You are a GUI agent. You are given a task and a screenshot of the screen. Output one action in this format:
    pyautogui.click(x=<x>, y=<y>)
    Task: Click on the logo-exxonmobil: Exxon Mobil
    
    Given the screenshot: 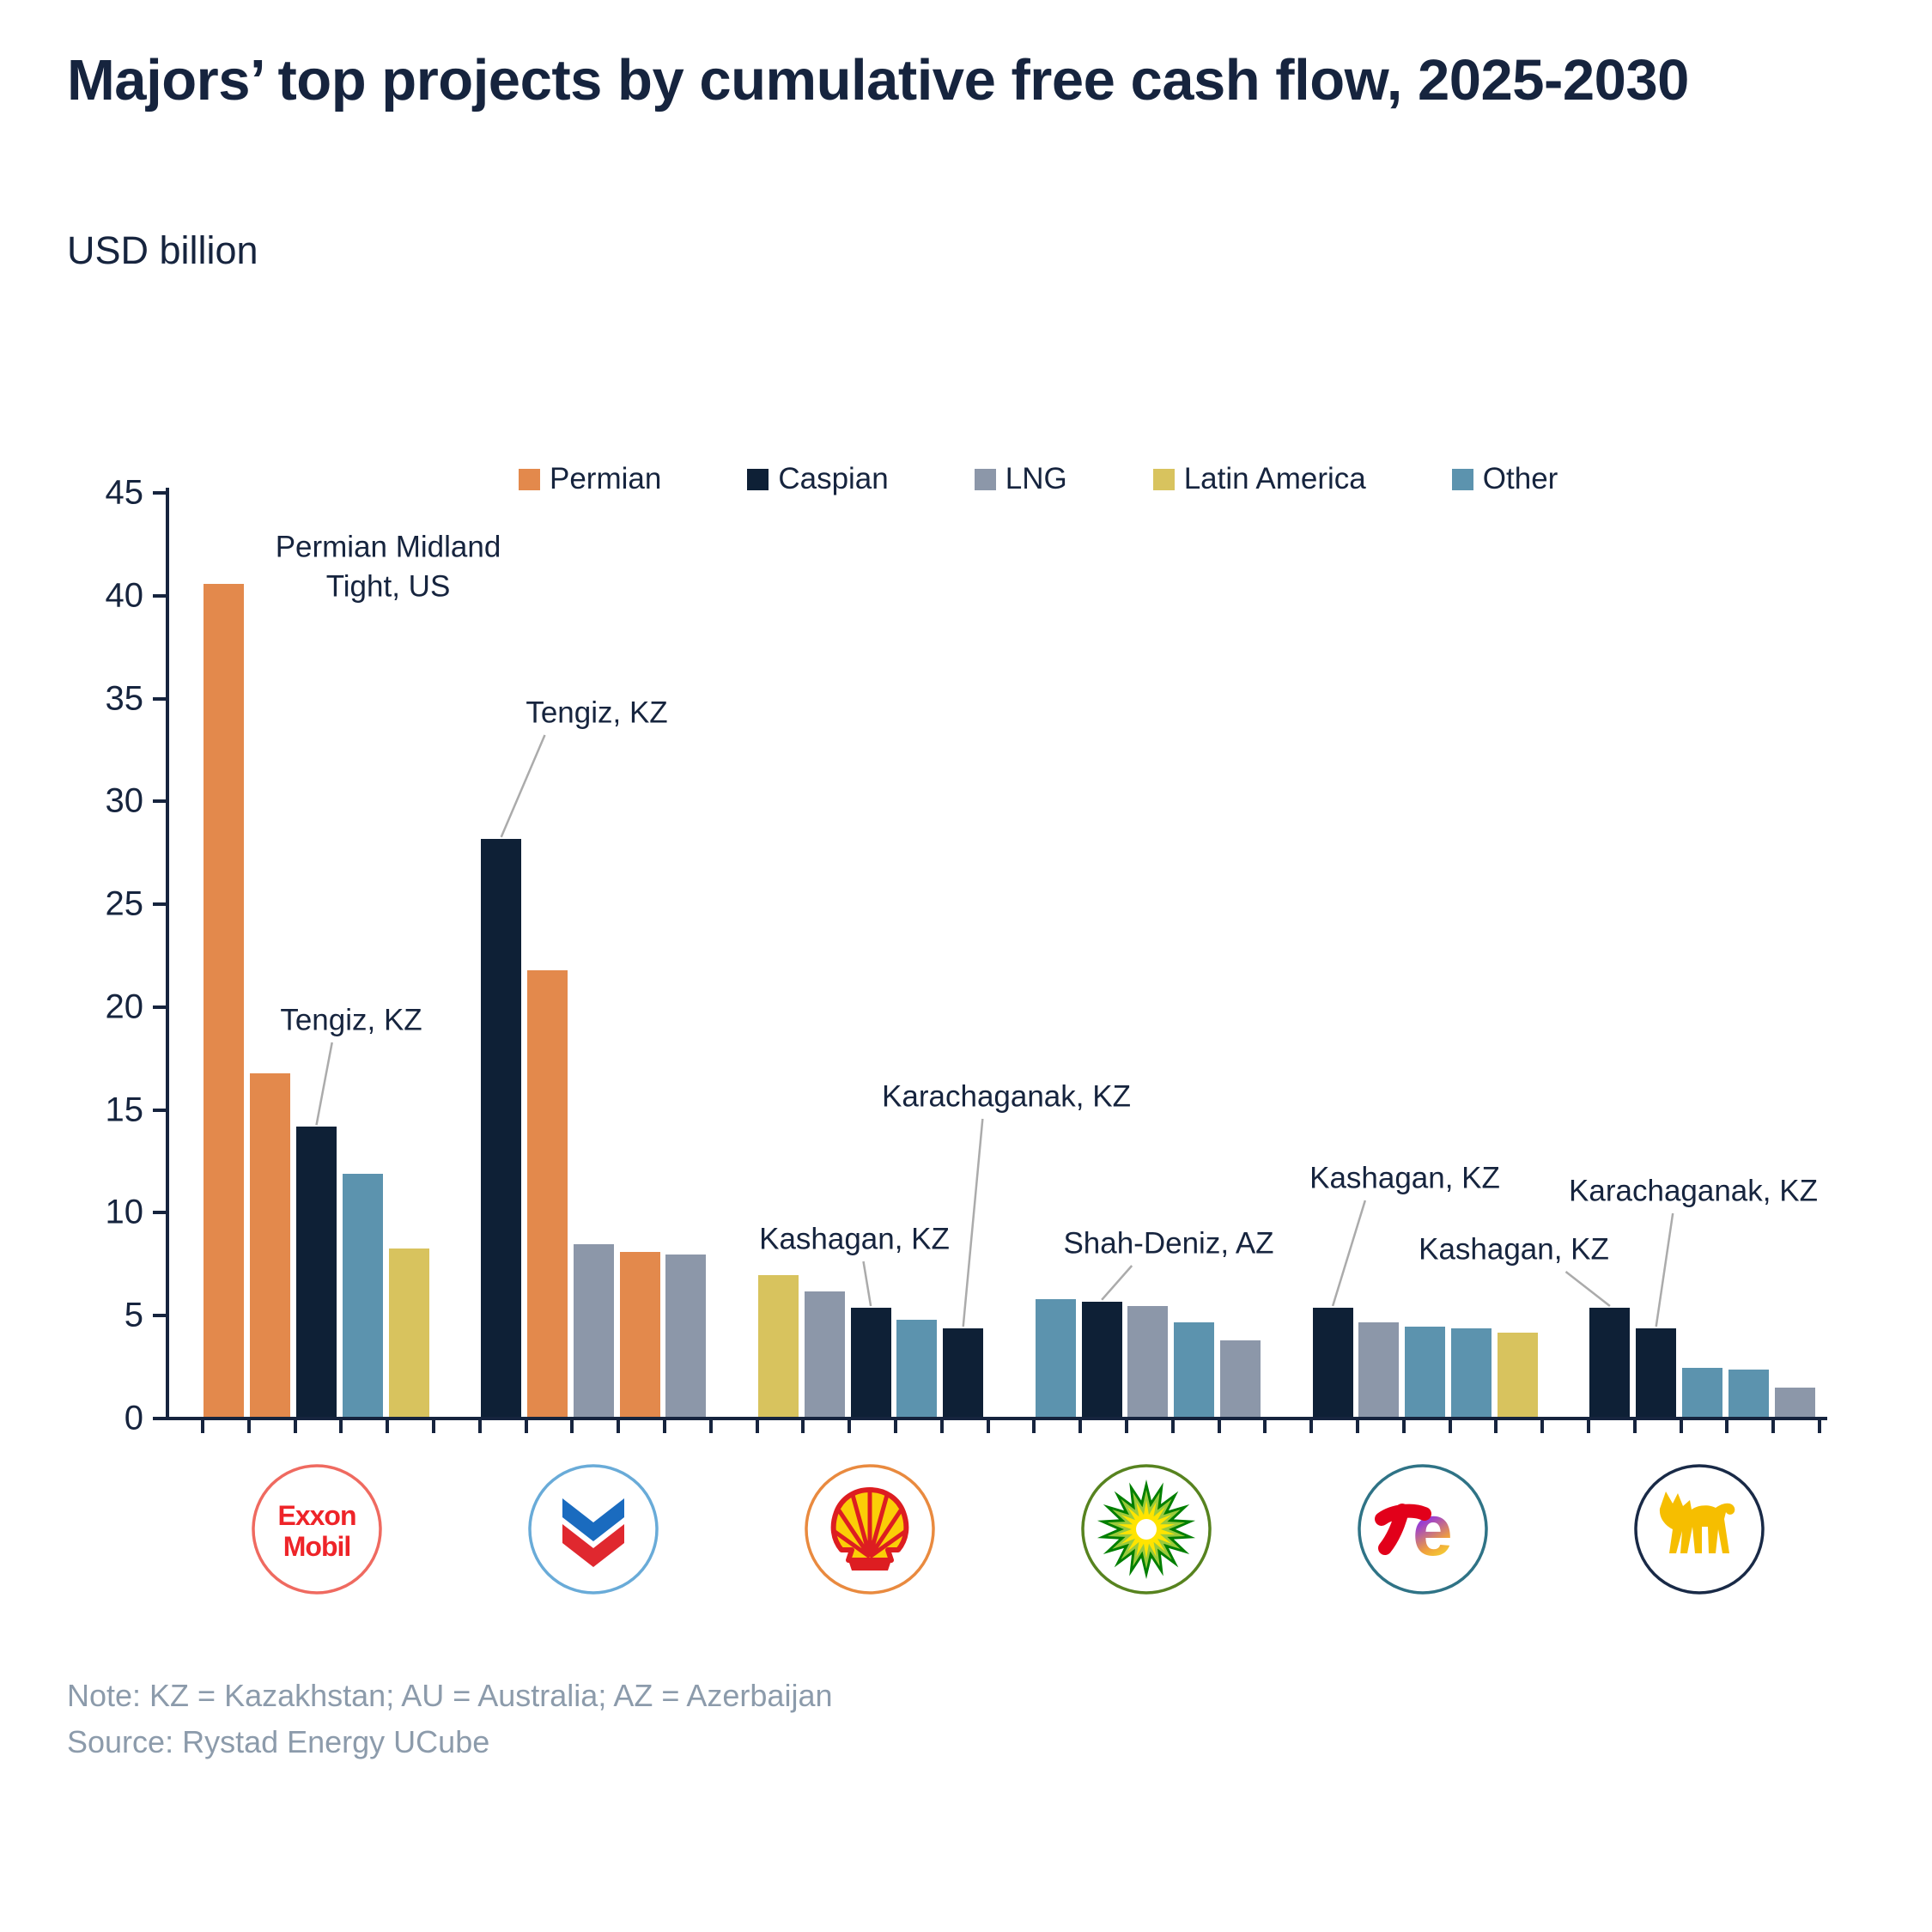 What is the action you would take?
    pyautogui.click(x=316, y=1529)
    